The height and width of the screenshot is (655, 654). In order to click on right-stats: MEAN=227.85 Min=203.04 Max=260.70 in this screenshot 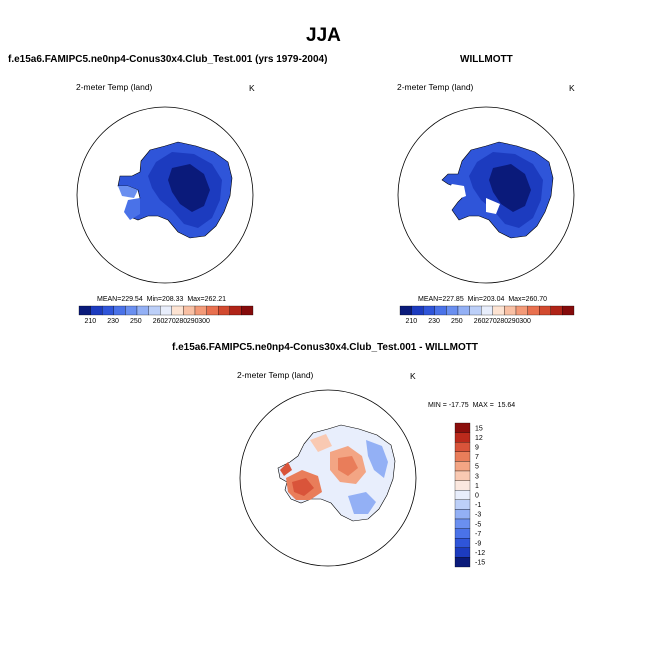, I will do `click(482, 299)`.